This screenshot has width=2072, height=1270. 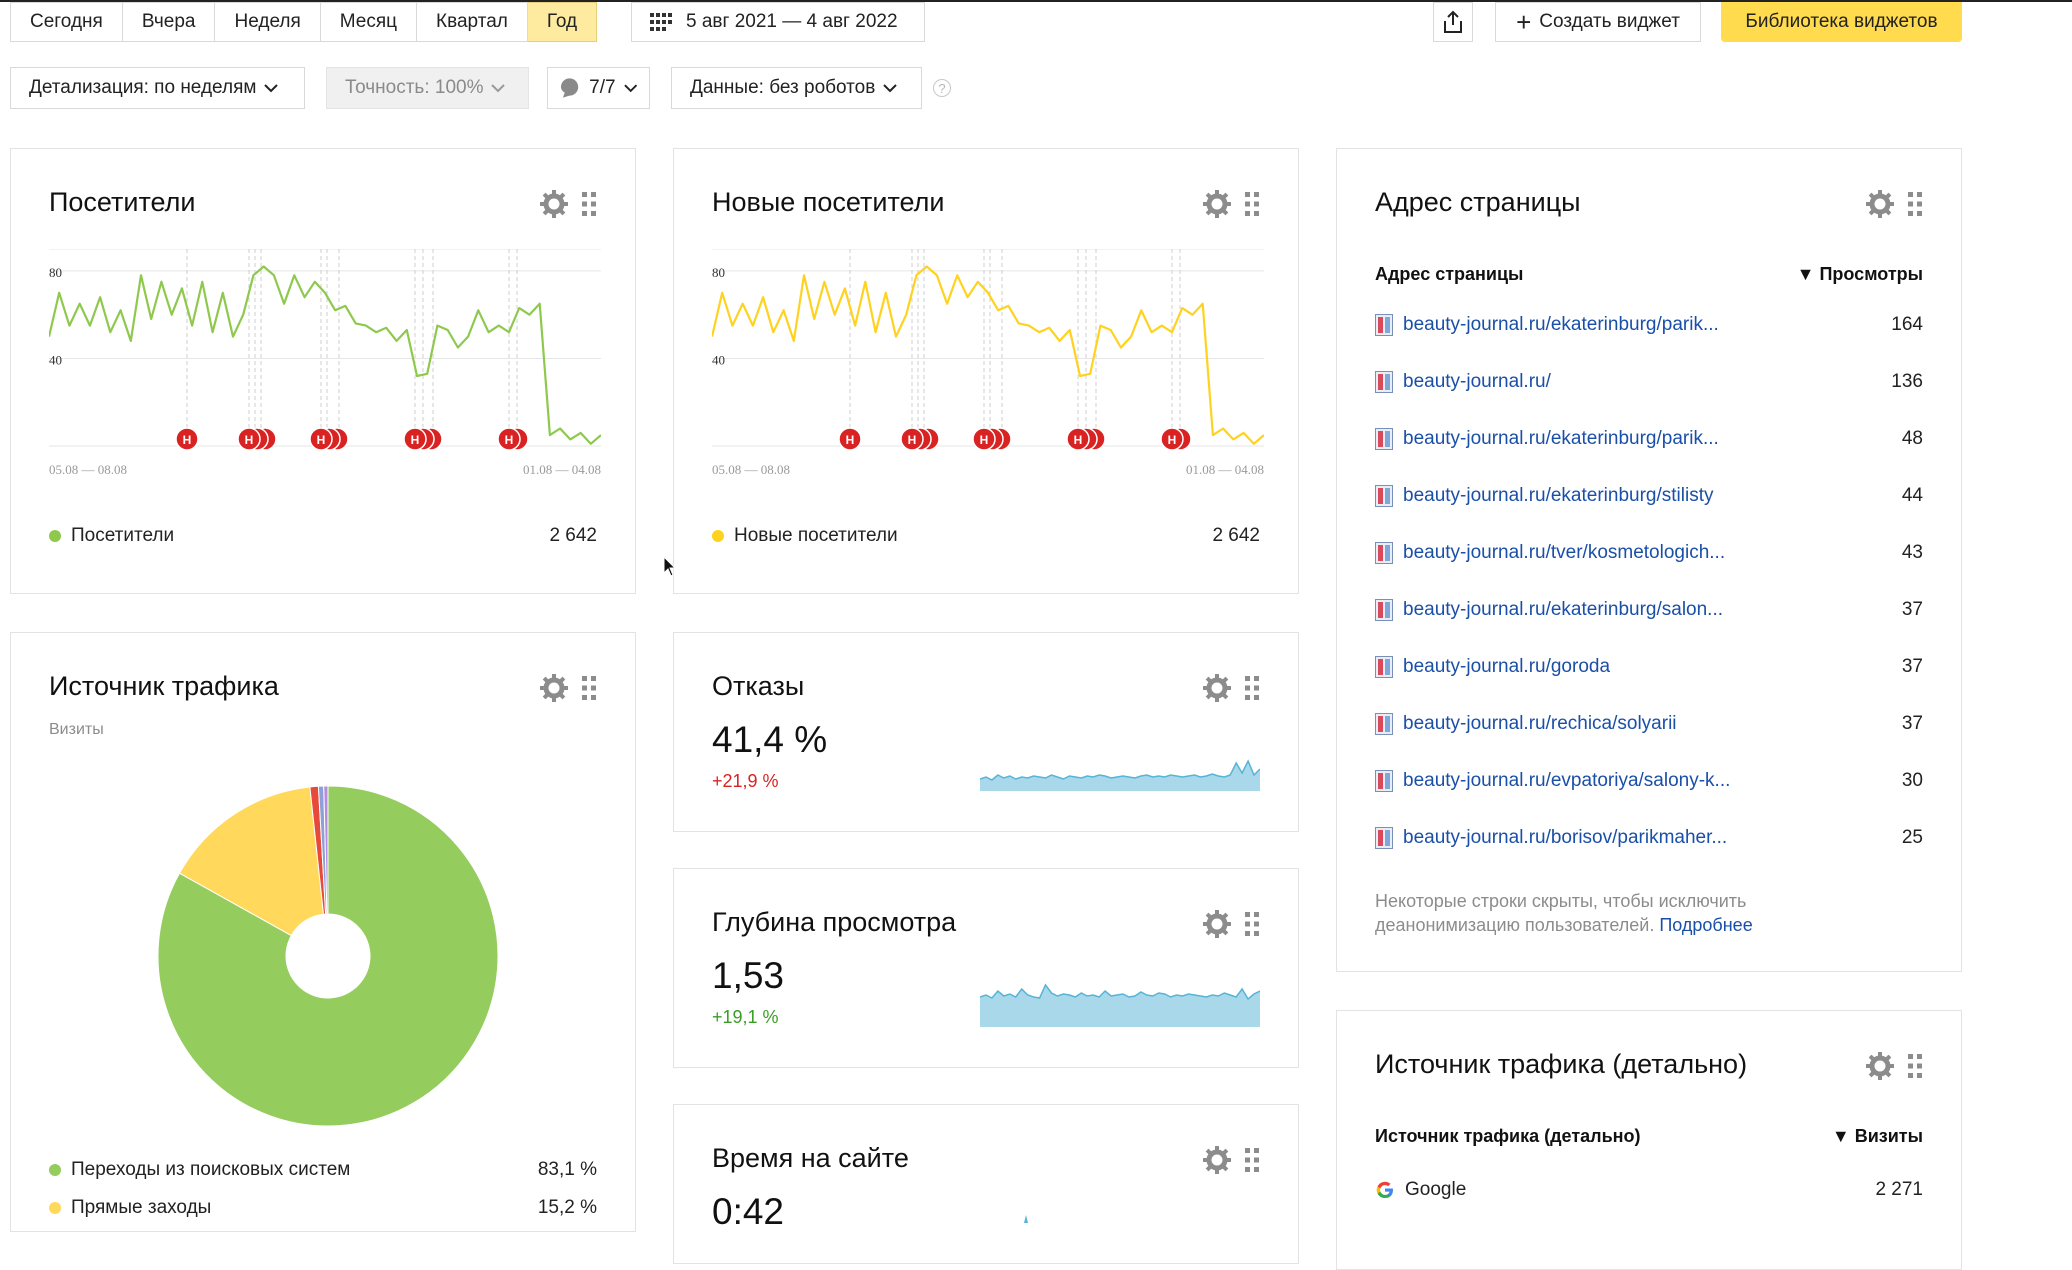 I want to click on metric-value: 41,4 %, so click(x=769, y=740).